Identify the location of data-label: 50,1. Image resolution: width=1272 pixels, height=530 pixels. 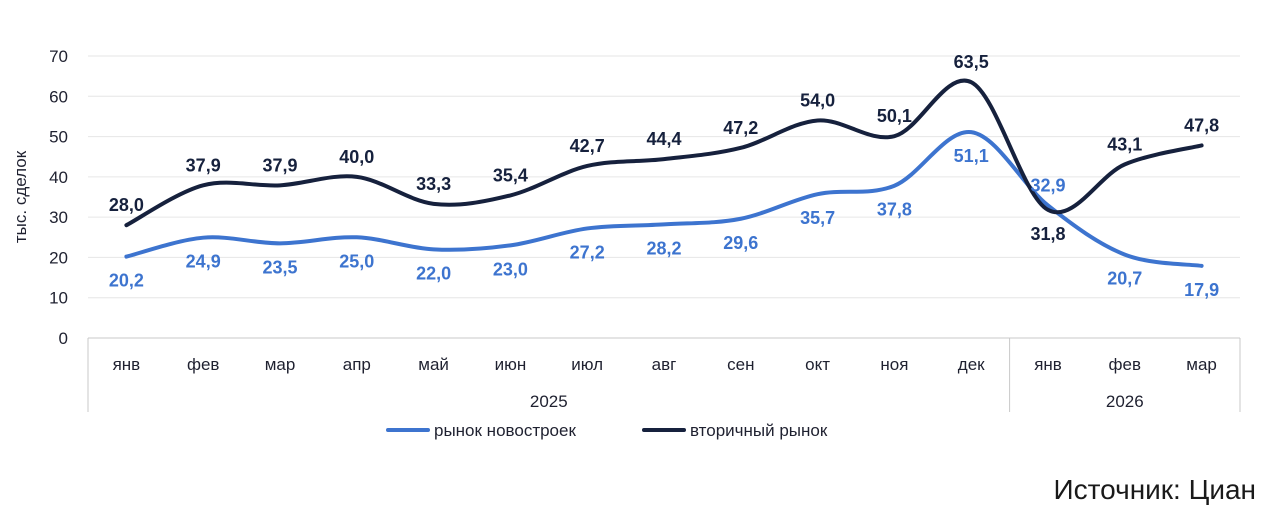
(894, 116).